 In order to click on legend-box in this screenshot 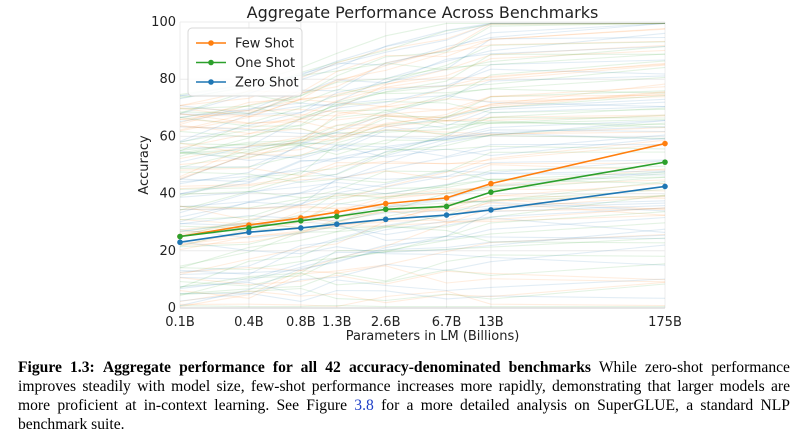, I will do `click(245, 62)`.